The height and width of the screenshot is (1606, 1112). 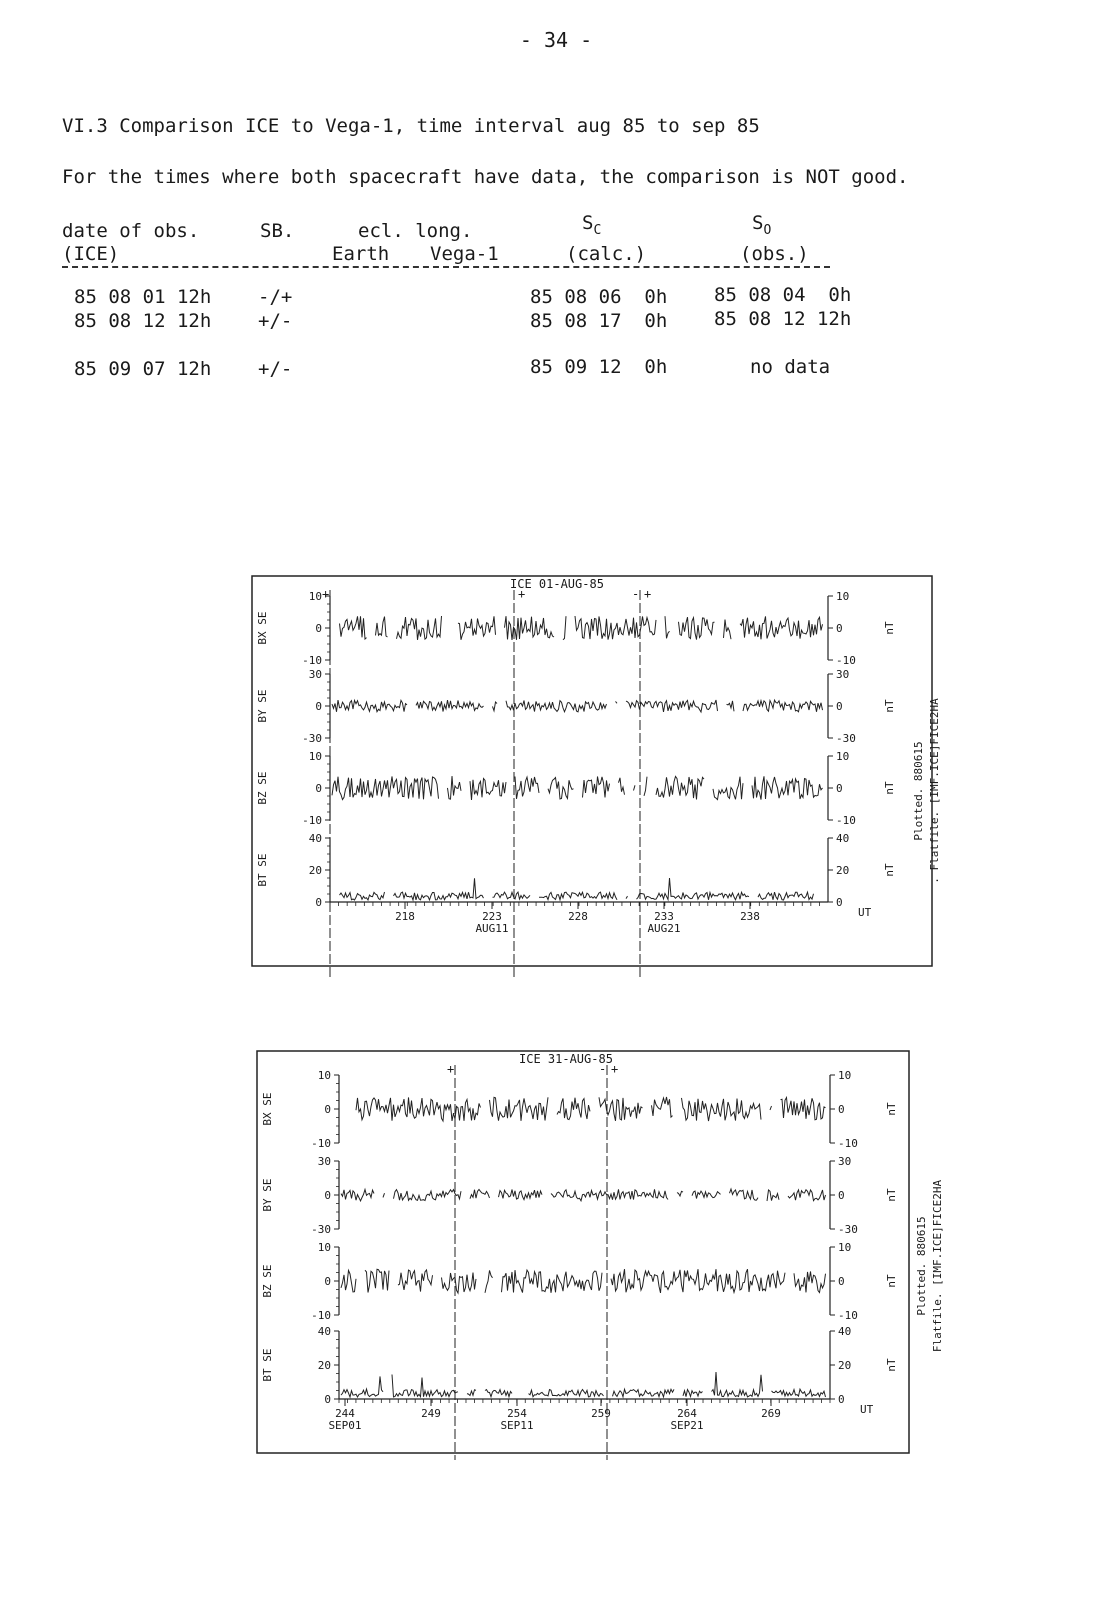 What do you see at coordinates (750, 916) in the screenshot?
I see `x-tick-label: 238` at bounding box center [750, 916].